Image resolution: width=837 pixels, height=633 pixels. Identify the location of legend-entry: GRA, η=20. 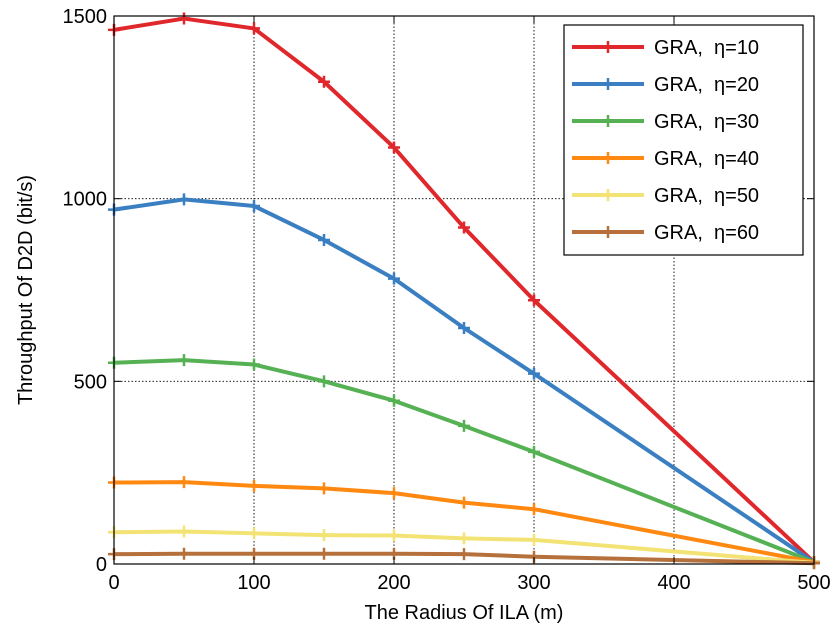
(665, 85).